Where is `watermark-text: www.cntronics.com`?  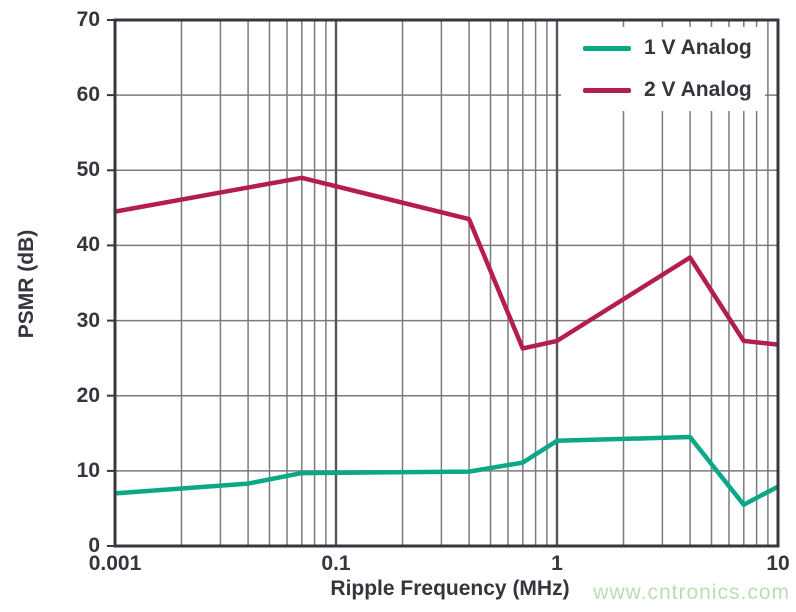
watermark-text: www.cntronics.com is located at coordinates (691, 592).